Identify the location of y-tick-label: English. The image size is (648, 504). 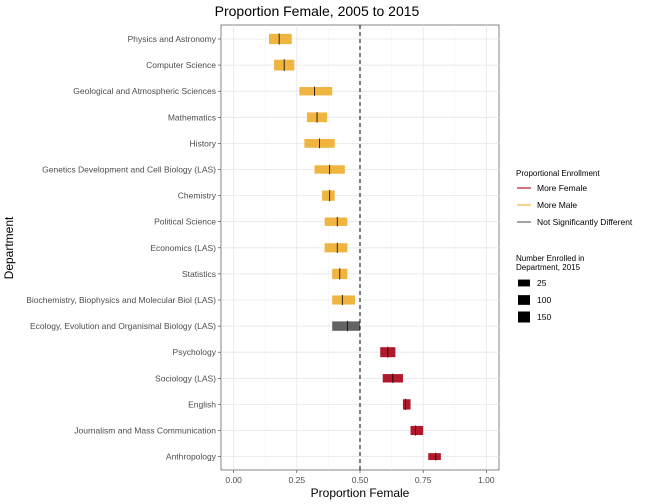
(202, 404).